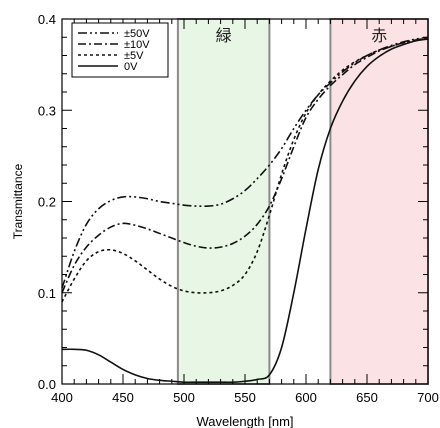 Image resolution: width=440 pixels, height=428 pixels. What do you see at coordinates (367, 397) in the screenshot?
I see `x-tick-label: 650` at bounding box center [367, 397].